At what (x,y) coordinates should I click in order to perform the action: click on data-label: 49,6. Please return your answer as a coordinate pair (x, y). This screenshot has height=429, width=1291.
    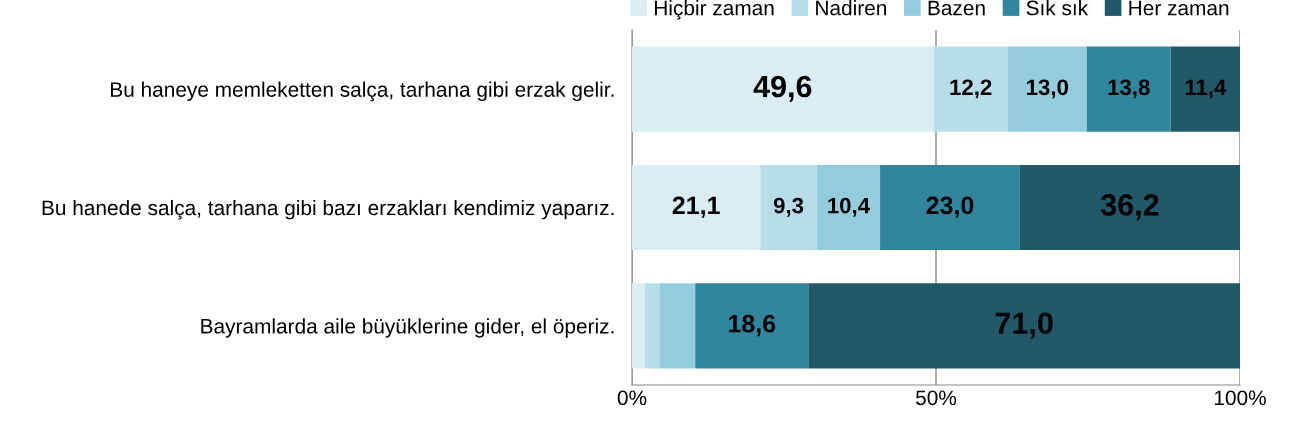
    Looking at the image, I should click on (782, 88).